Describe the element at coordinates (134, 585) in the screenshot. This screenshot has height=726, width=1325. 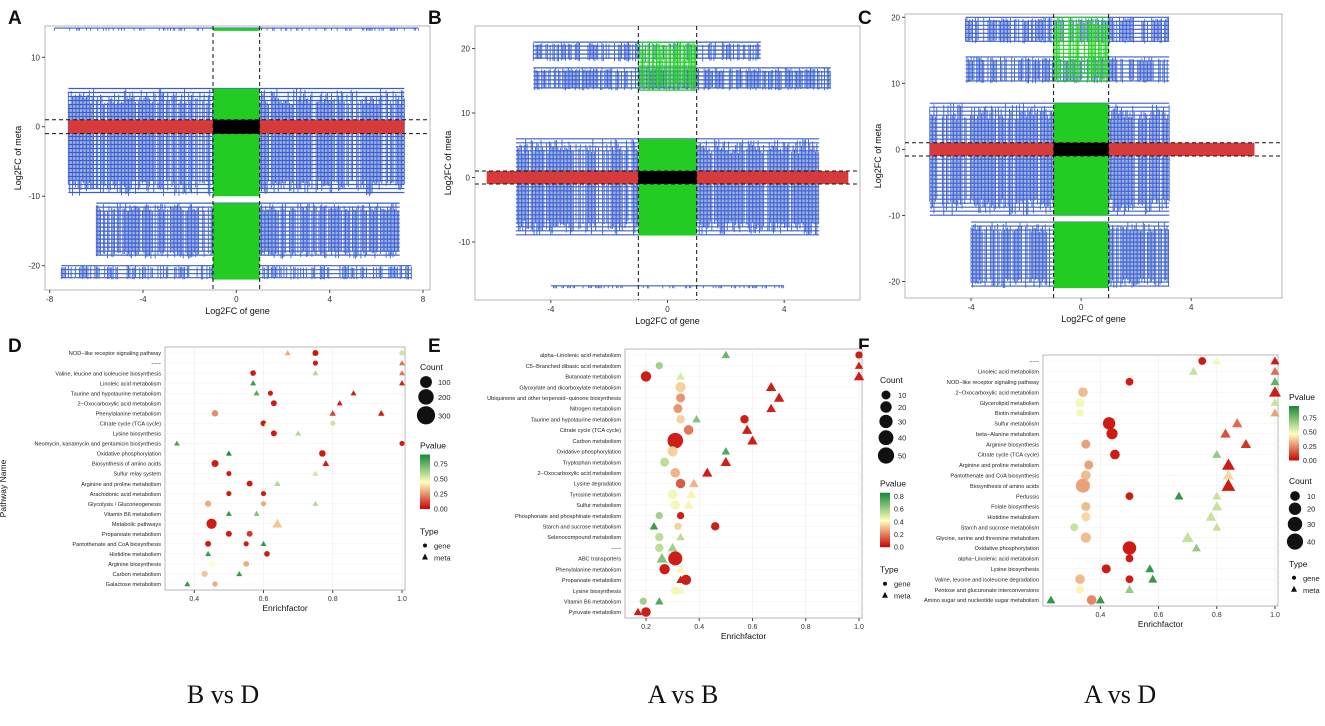
I see `pathway-label: Galactose metabolism` at that location.